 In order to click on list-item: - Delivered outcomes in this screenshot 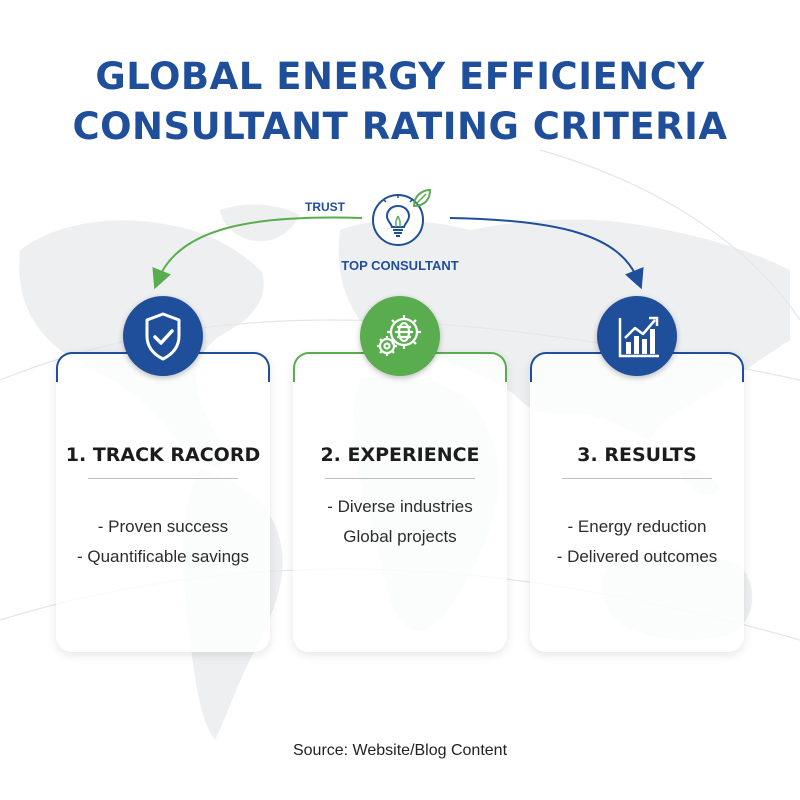, I will do `click(637, 556)`.